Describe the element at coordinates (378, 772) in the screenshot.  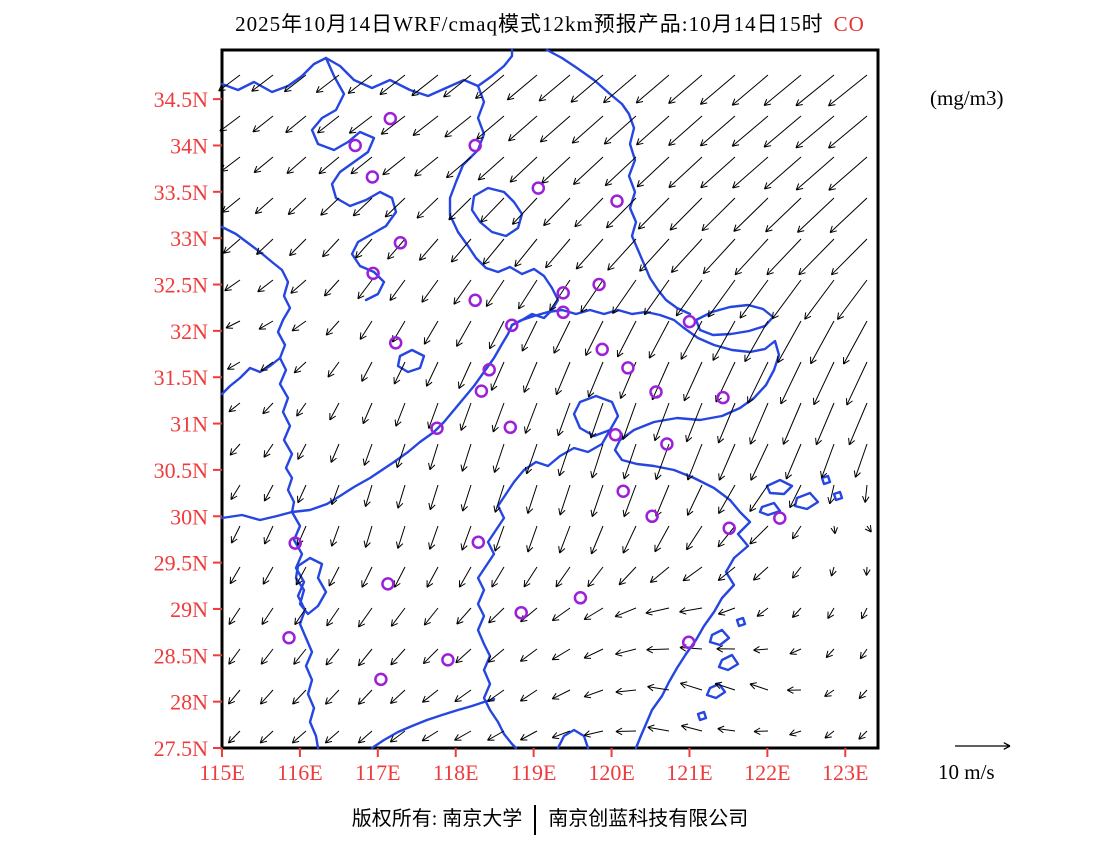
I see `lon-tick-label: 117E` at that location.